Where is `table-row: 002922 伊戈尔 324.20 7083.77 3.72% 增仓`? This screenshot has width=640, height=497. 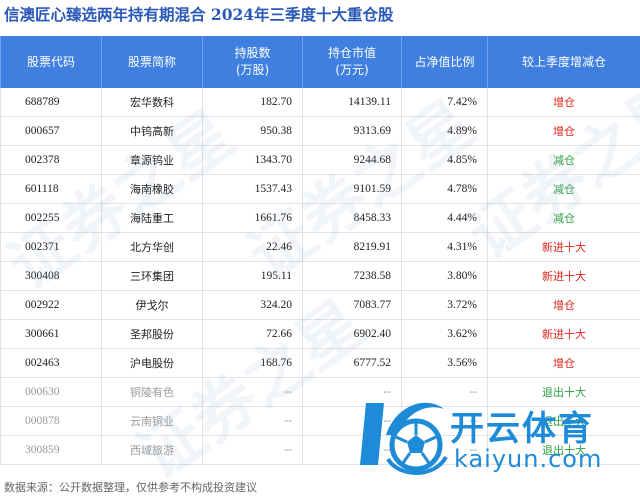
table-row: 002922 伊戈尔 324.20 7083.77 3.72% 增仓 is located at coordinates (320, 305).